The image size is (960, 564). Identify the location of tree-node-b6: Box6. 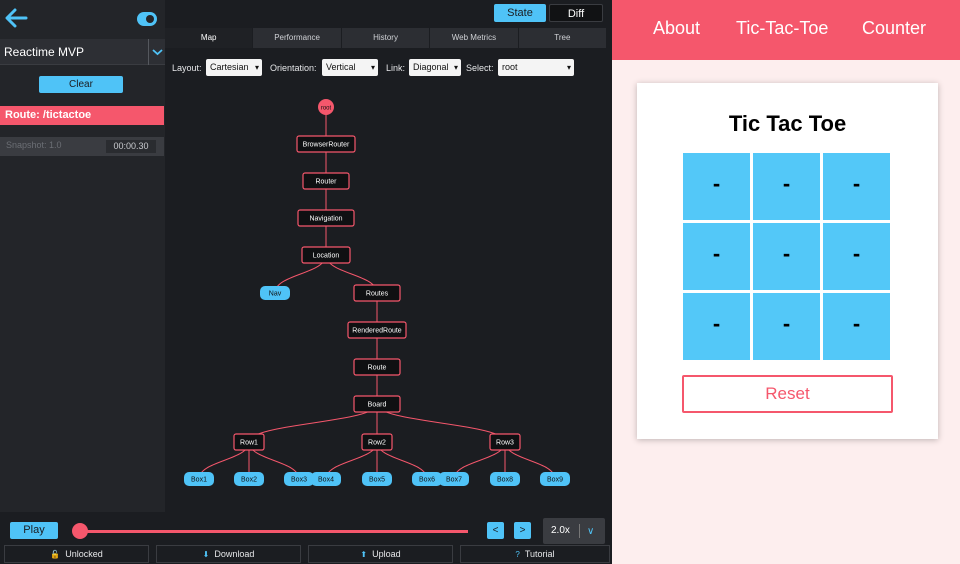
(427, 479).